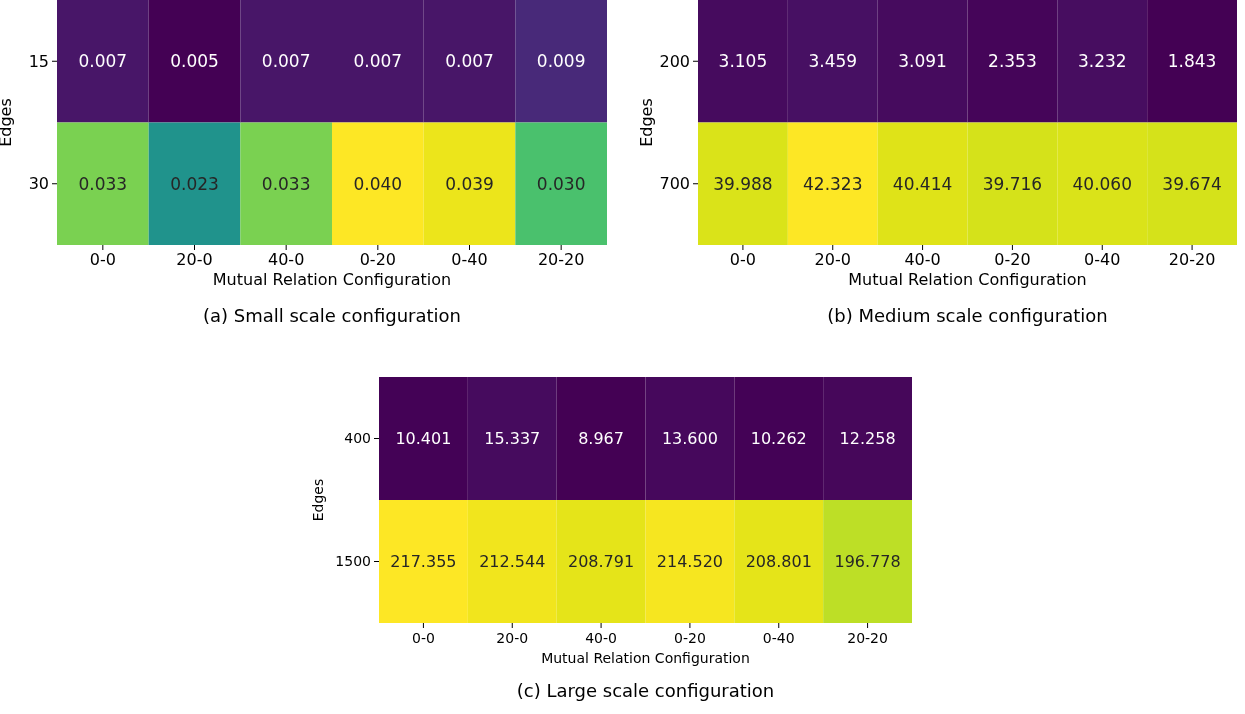  What do you see at coordinates (469, 183) in the screenshot?
I see `data-label: 0.039` at bounding box center [469, 183].